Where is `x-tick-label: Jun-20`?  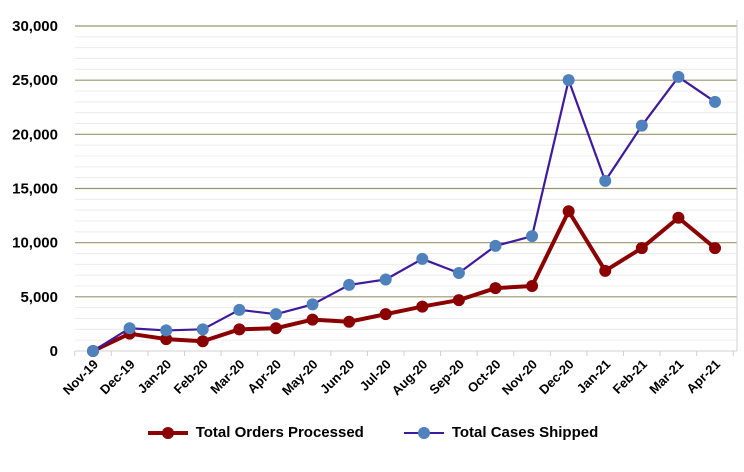 x-tick-label: Jun-20 is located at coordinates (337, 377).